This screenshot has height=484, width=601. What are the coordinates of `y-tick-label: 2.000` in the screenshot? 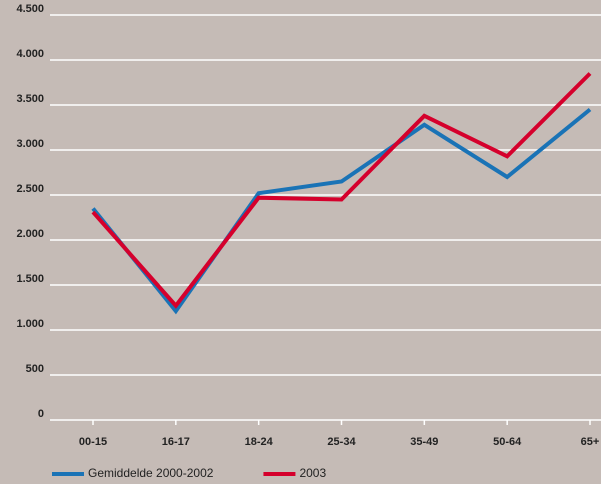 It's located at (30, 234).